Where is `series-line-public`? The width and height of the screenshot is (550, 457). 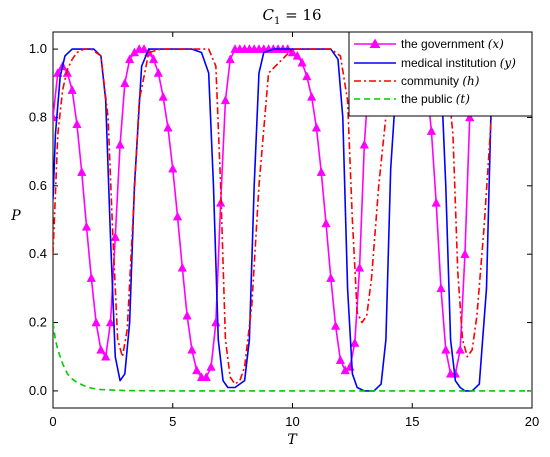 series-line-public is located at coordinates (292, 357).